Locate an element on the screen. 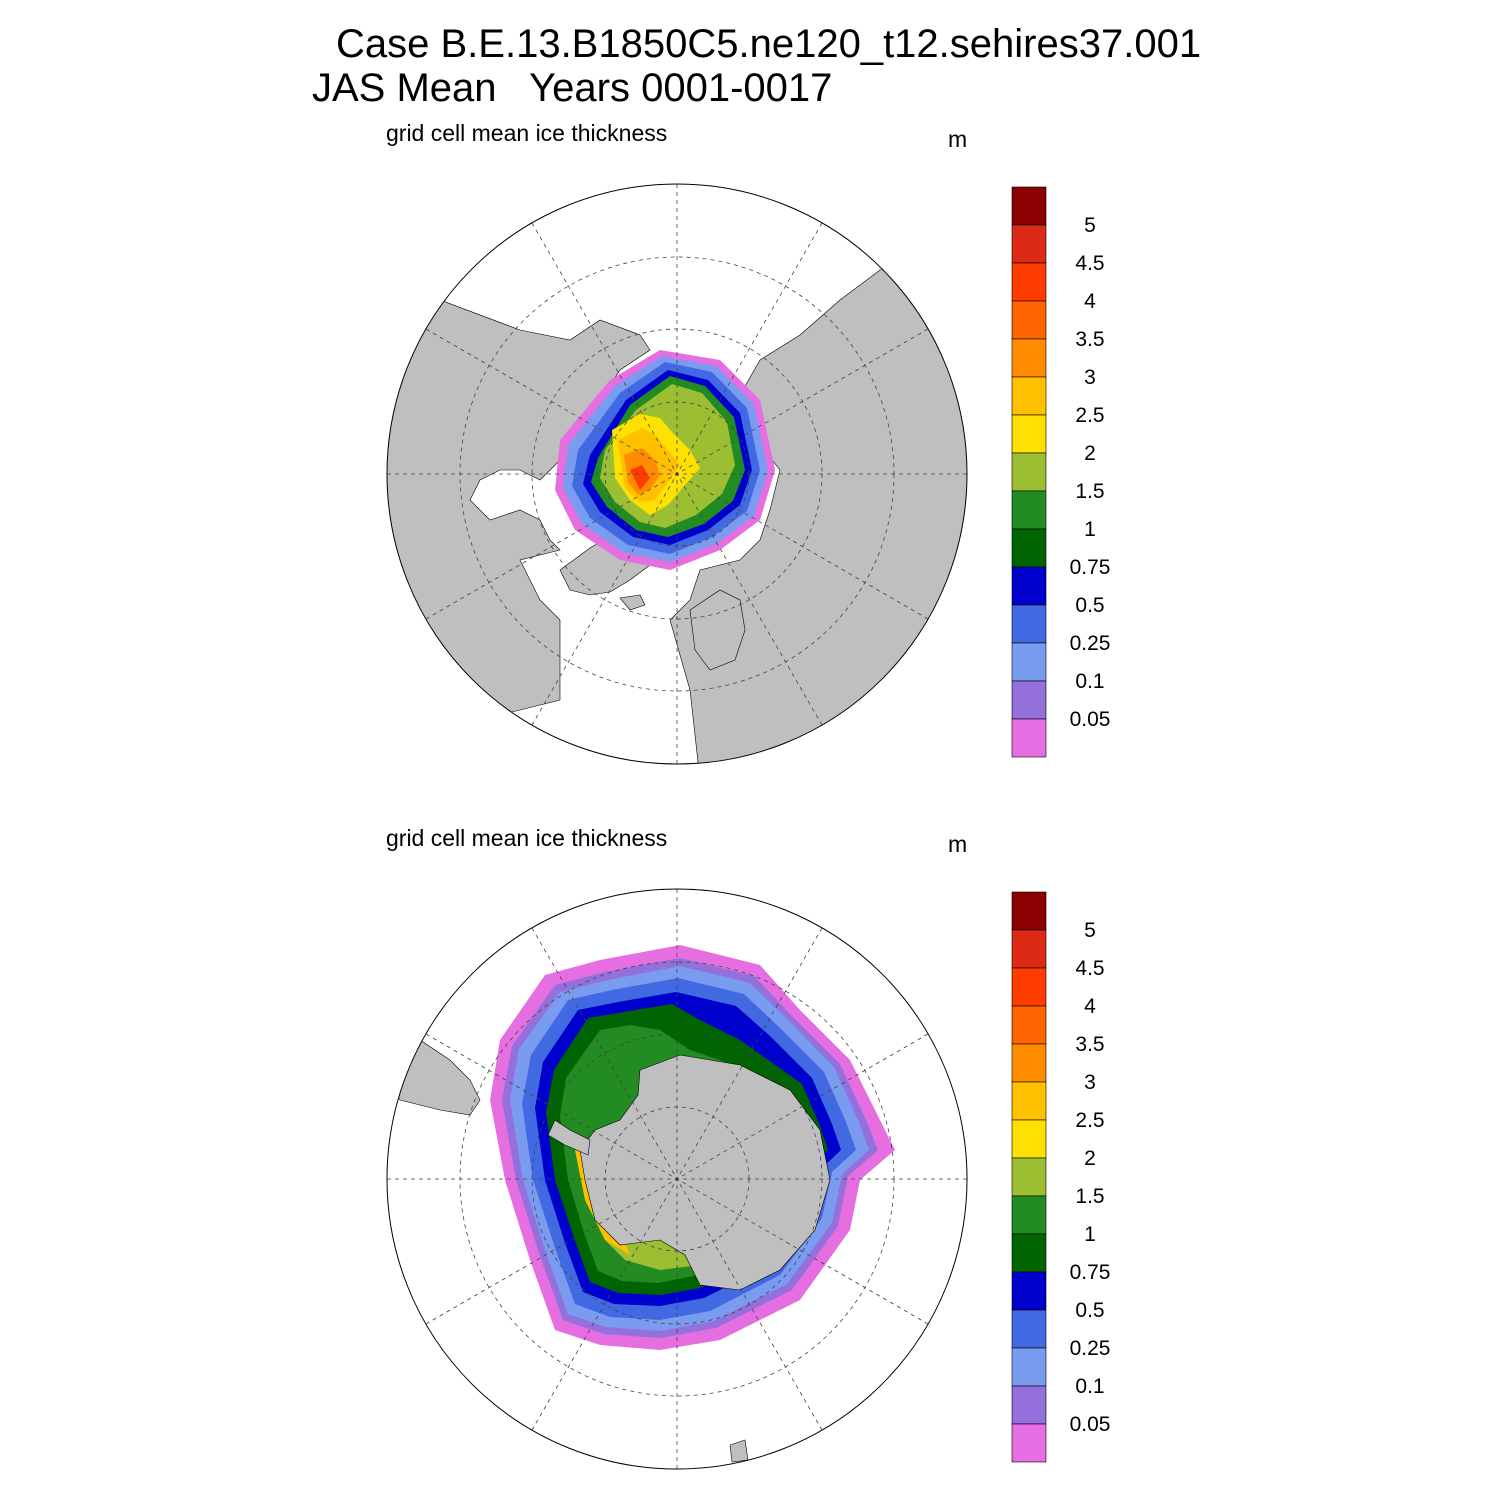  north-colorbar-label: 2 is located at coordinates (1090, 453).